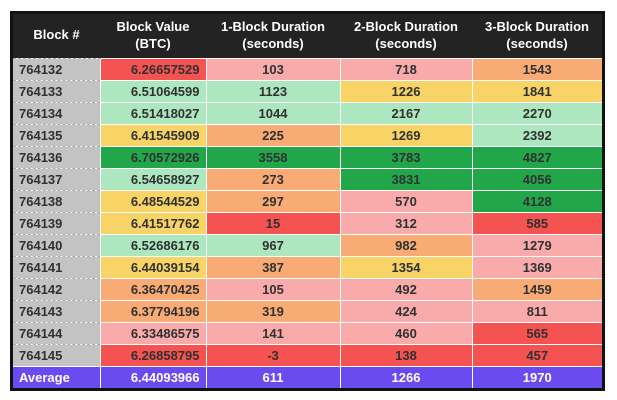 Image resolution: width=617 pixels, height=400 pixels. I want to click on cell-1block-duration: -3, so click(272, 354).